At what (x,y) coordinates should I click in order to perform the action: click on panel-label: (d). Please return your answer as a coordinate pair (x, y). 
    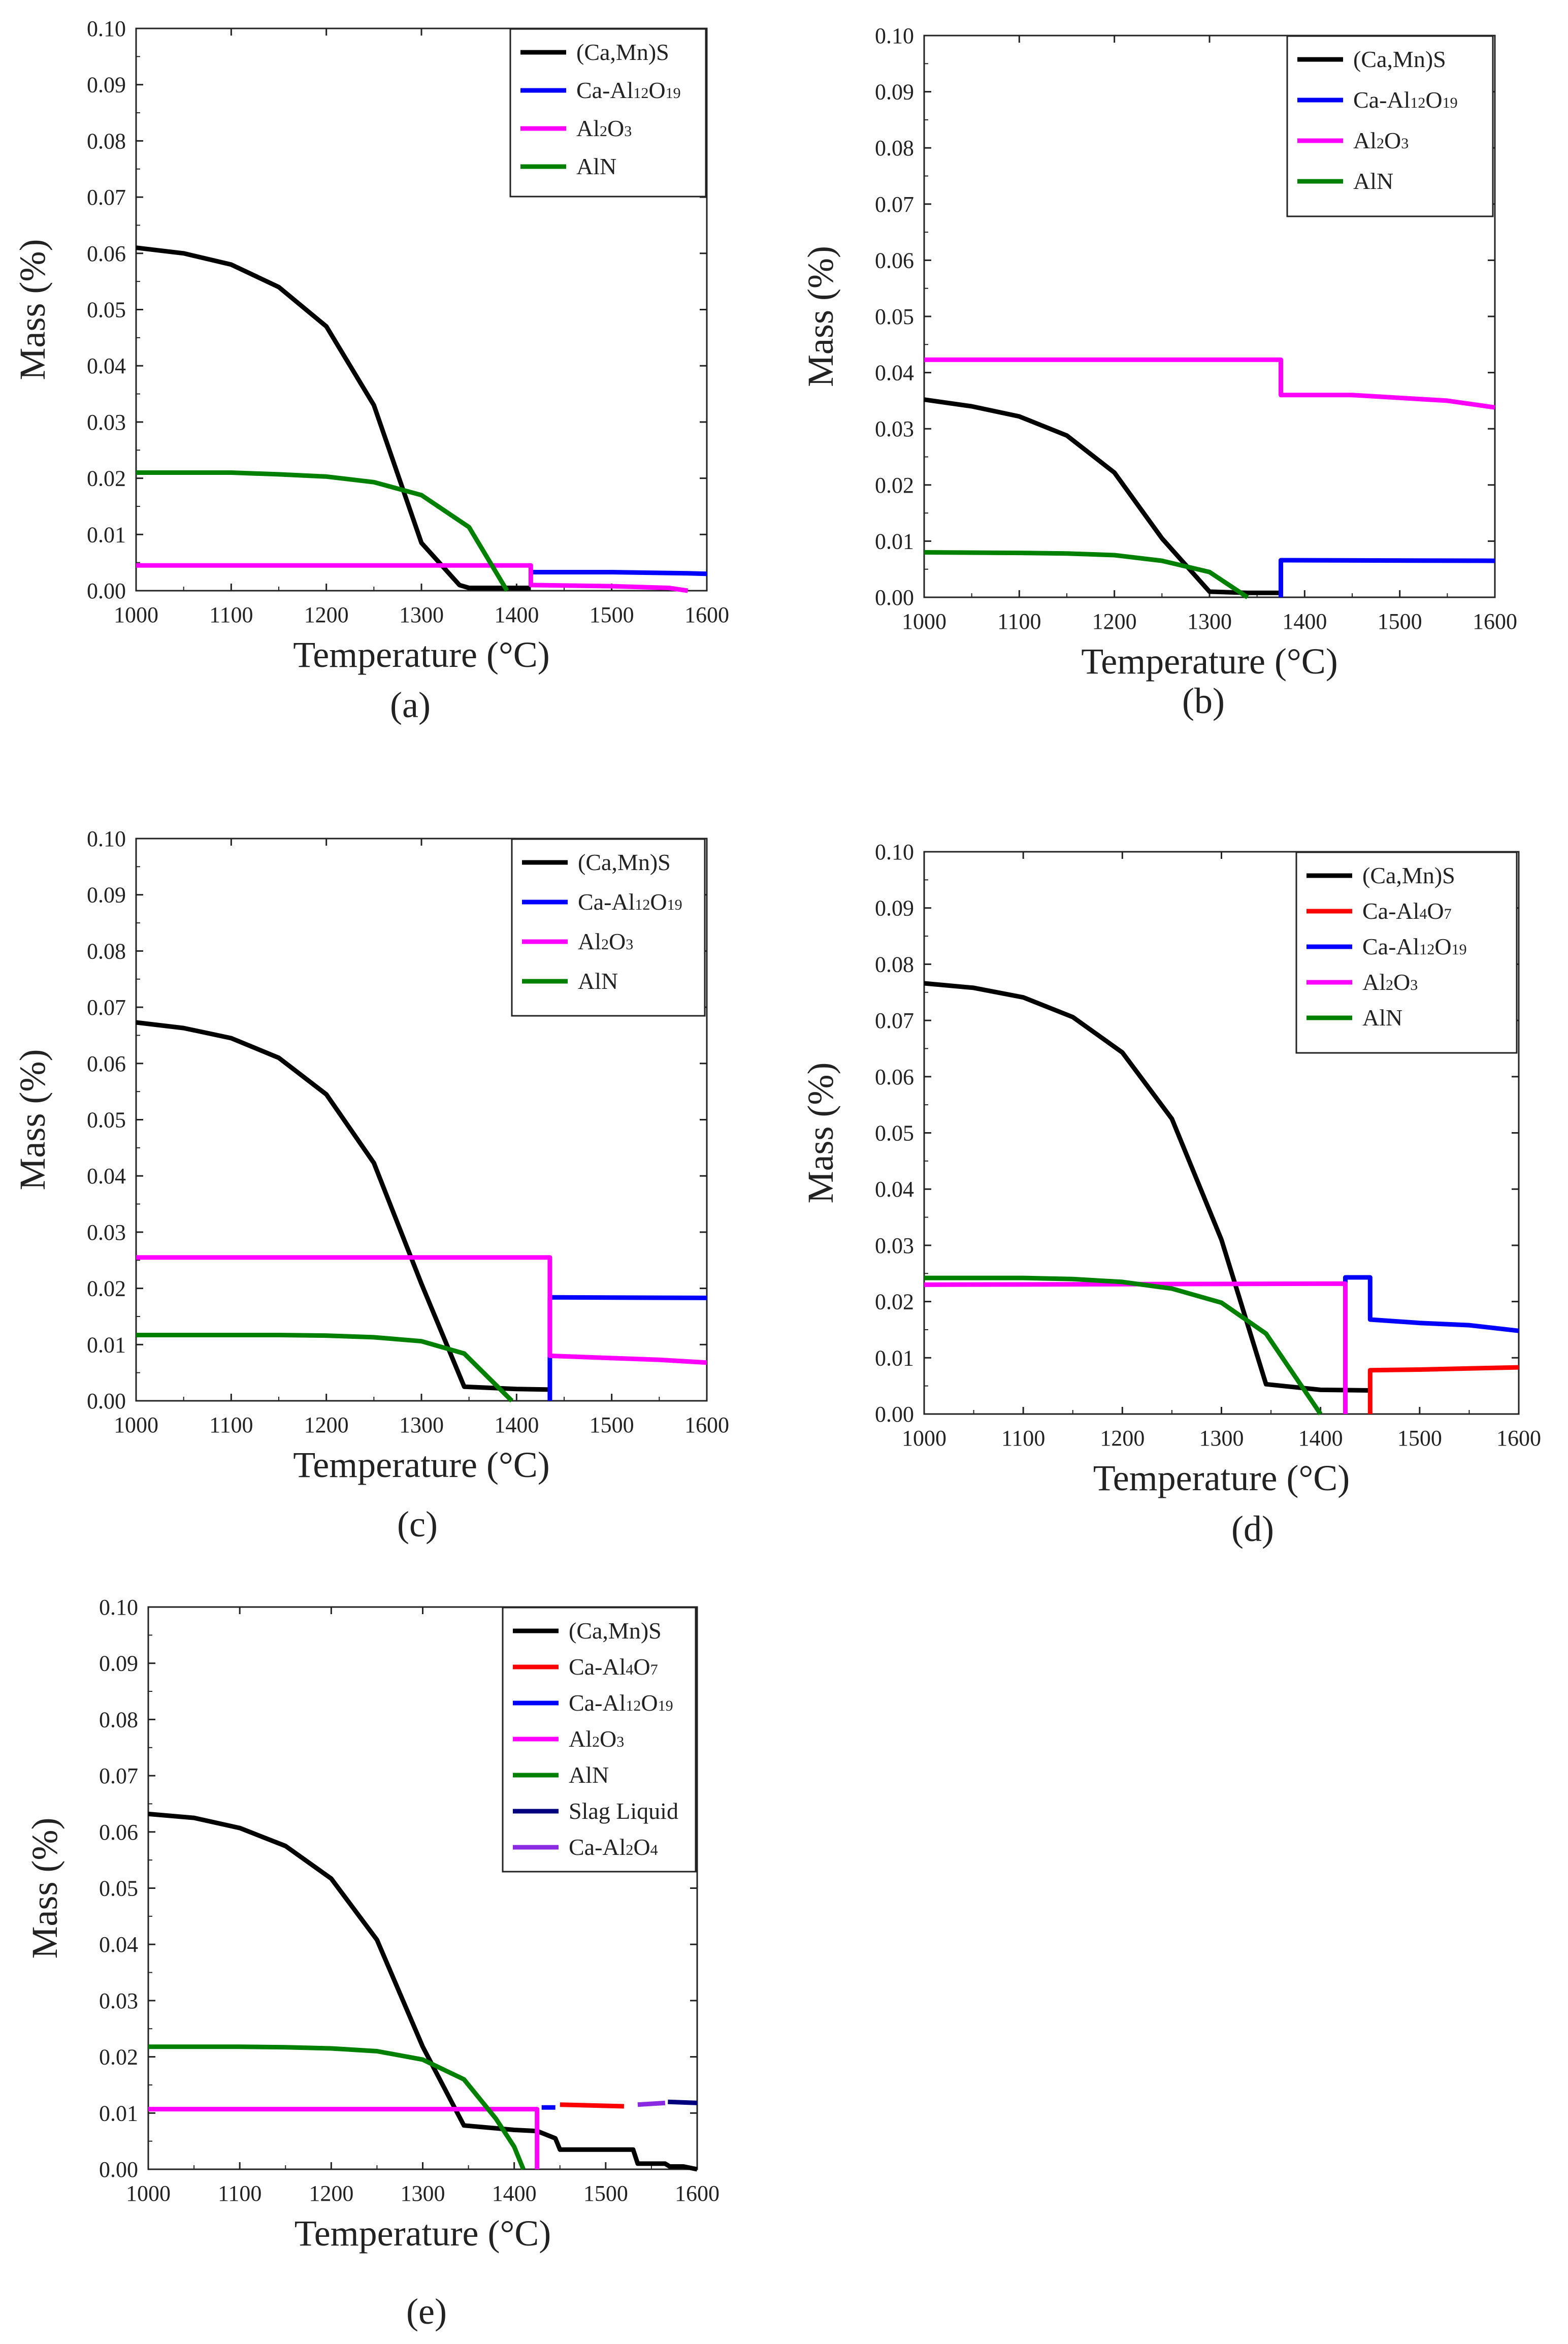
    Looking at the image, I should click on (1252, 1528).